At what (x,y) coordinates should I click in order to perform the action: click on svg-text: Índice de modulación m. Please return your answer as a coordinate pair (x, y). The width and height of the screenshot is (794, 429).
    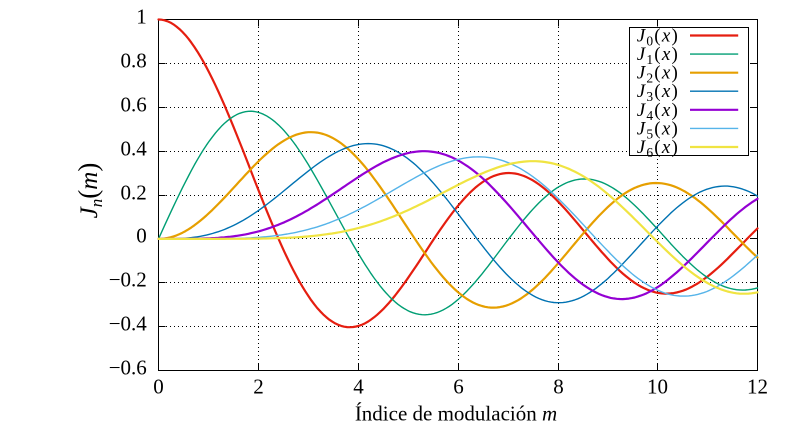
    Looking at the image, I should click on (456, 413).